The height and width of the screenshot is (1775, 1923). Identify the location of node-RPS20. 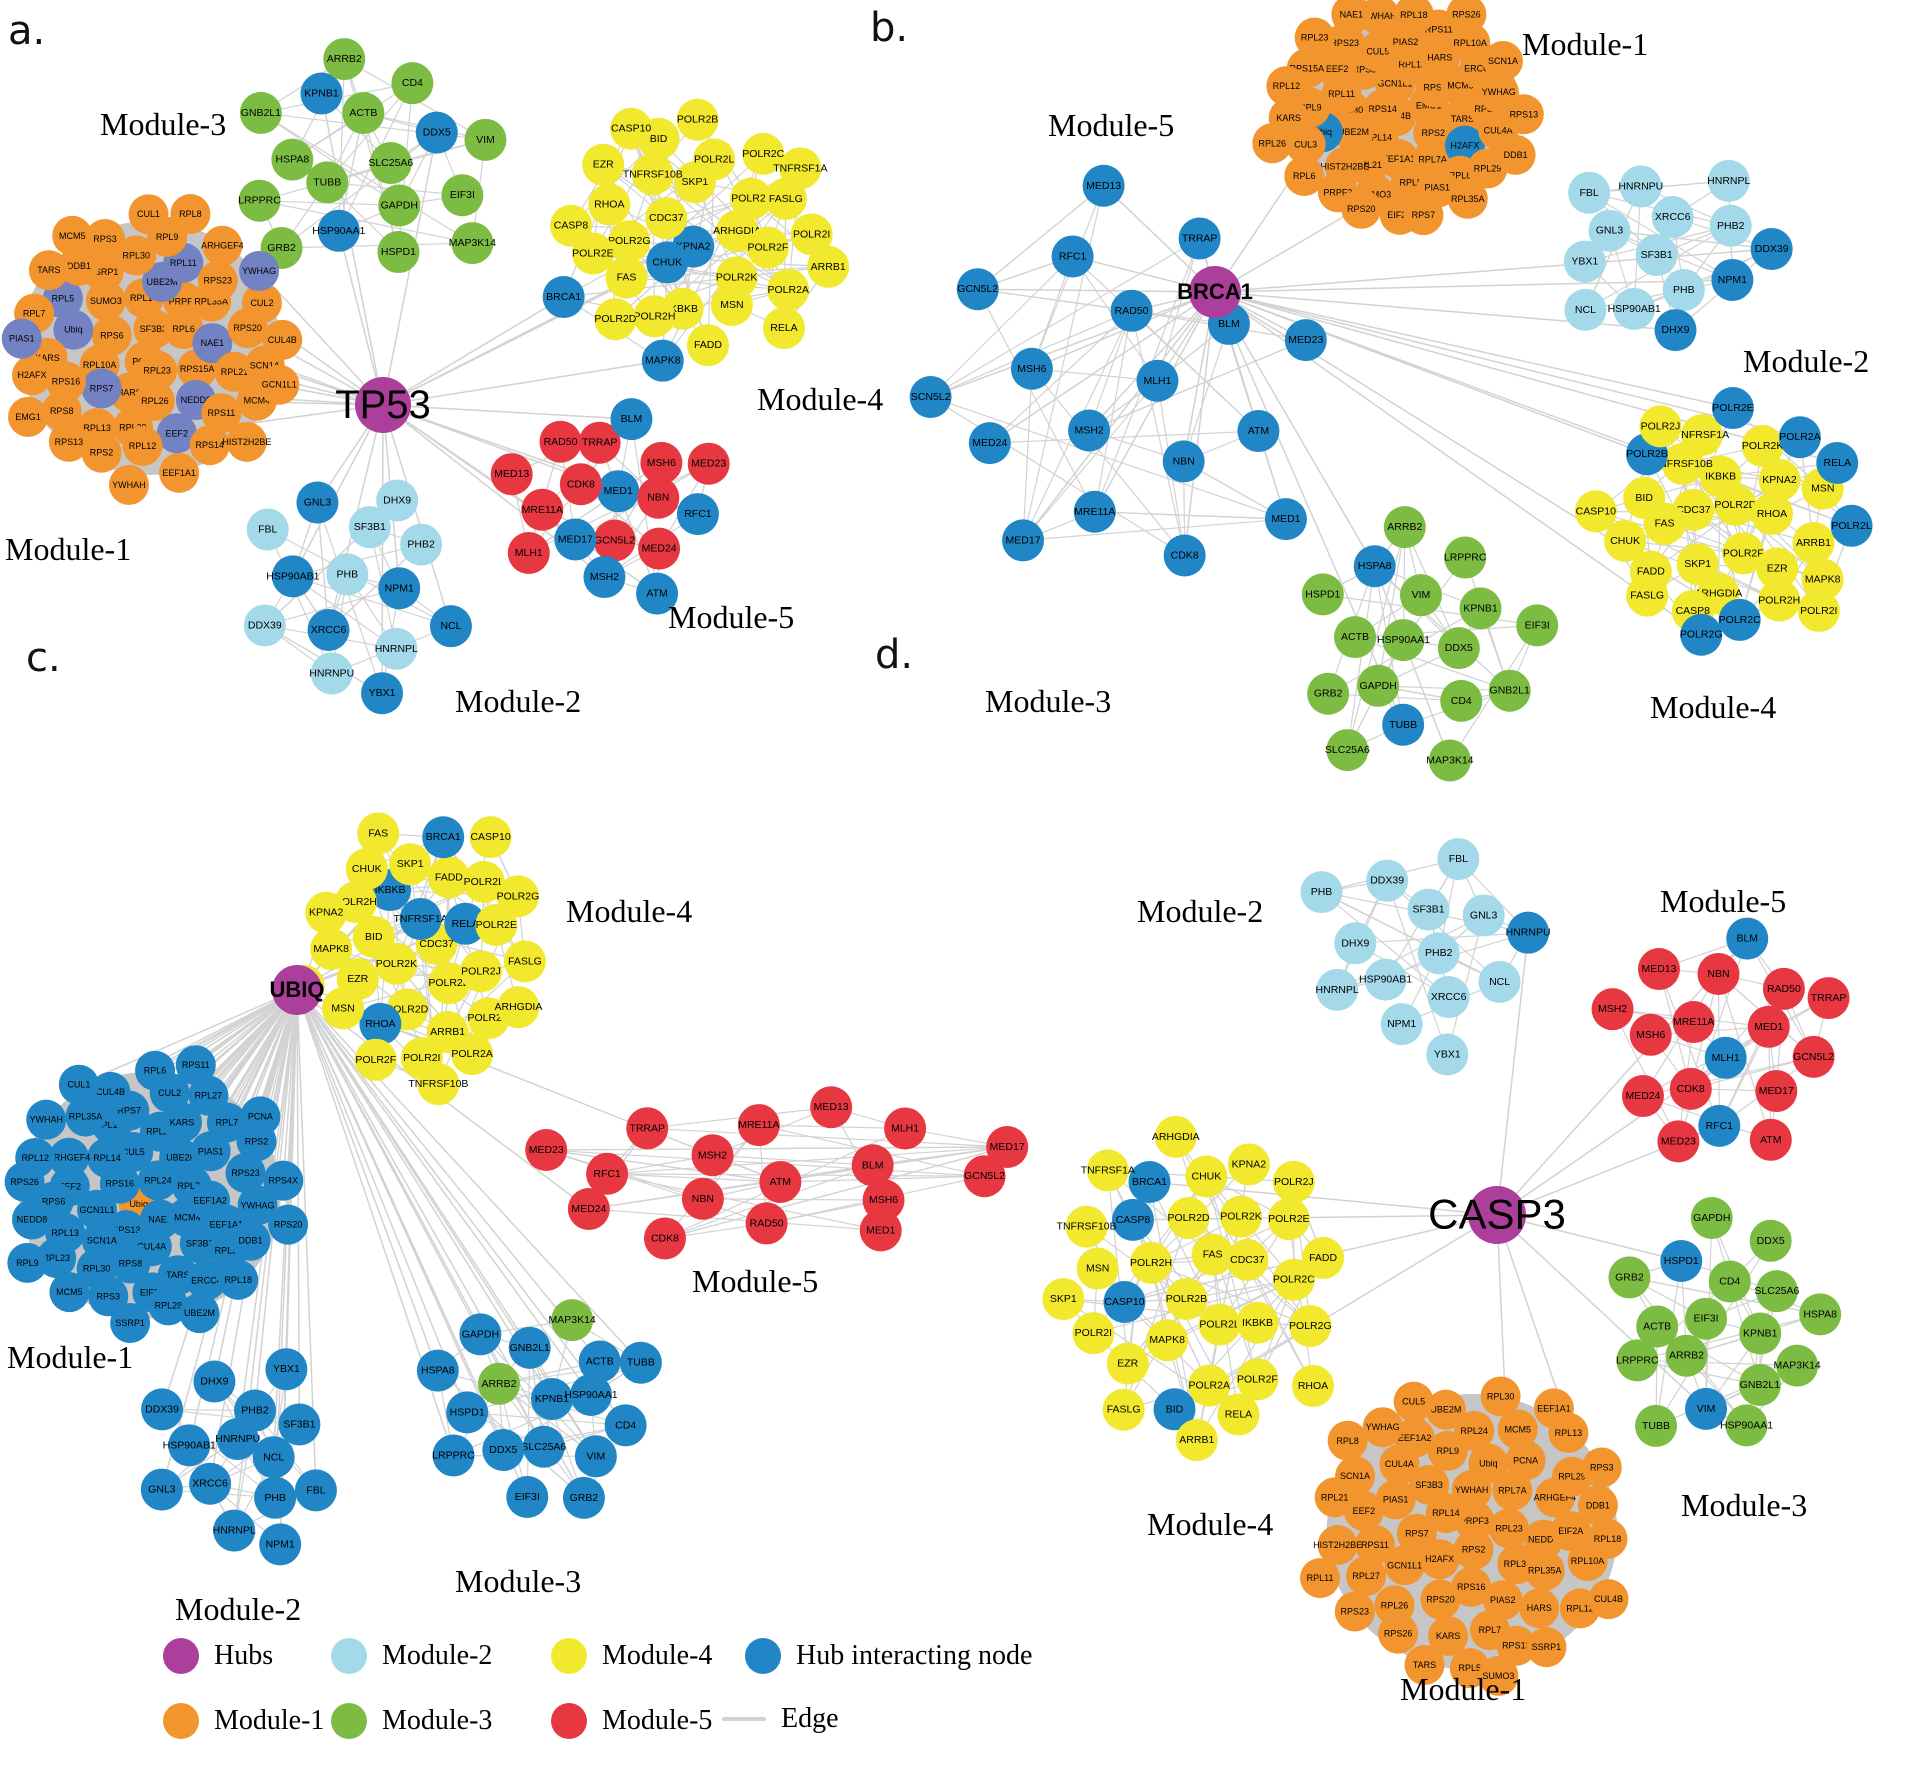
(288, 1224).